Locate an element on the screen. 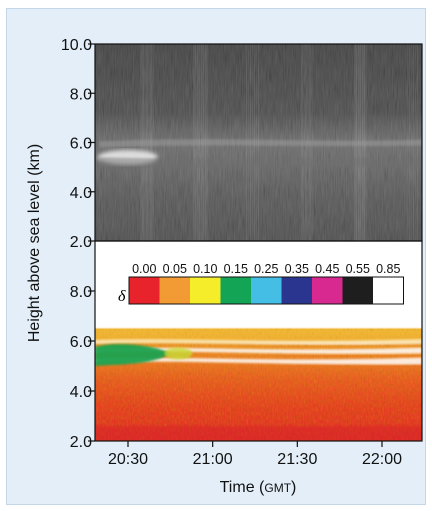  x-tick-label: 21:00 is located at coordinates (213, 459).